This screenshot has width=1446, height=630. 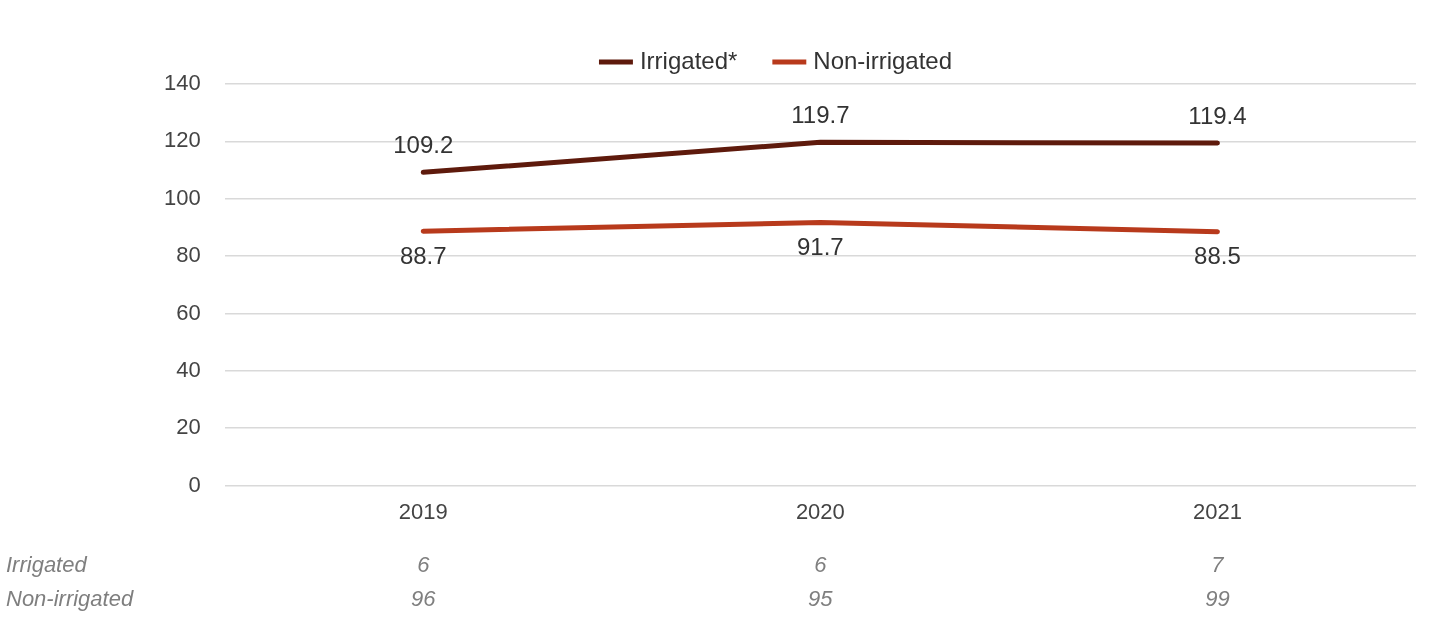 What do you see at coordinates (188, 369) in the screenshot?
I see `y-tick-label: 40` at bounding box center [188, 369].